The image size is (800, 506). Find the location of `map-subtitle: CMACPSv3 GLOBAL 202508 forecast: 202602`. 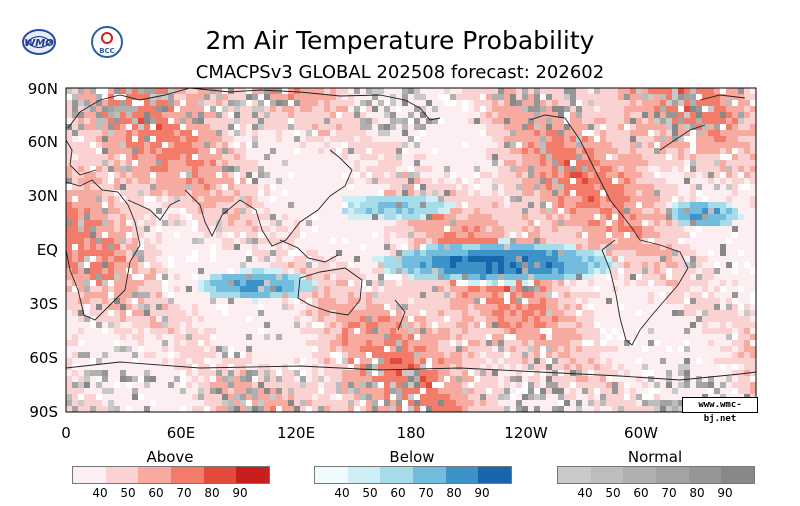

map-subtitle: CMACPSv3 GLOBAL 202508 forecast: 202602 is located at coordinates (400, 72).